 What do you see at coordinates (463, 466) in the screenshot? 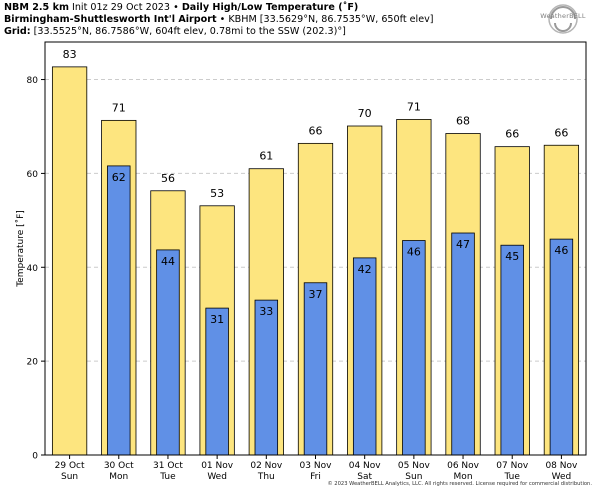
I see `x-tick-date: 06 Nov` at bounding box center [463, 466].